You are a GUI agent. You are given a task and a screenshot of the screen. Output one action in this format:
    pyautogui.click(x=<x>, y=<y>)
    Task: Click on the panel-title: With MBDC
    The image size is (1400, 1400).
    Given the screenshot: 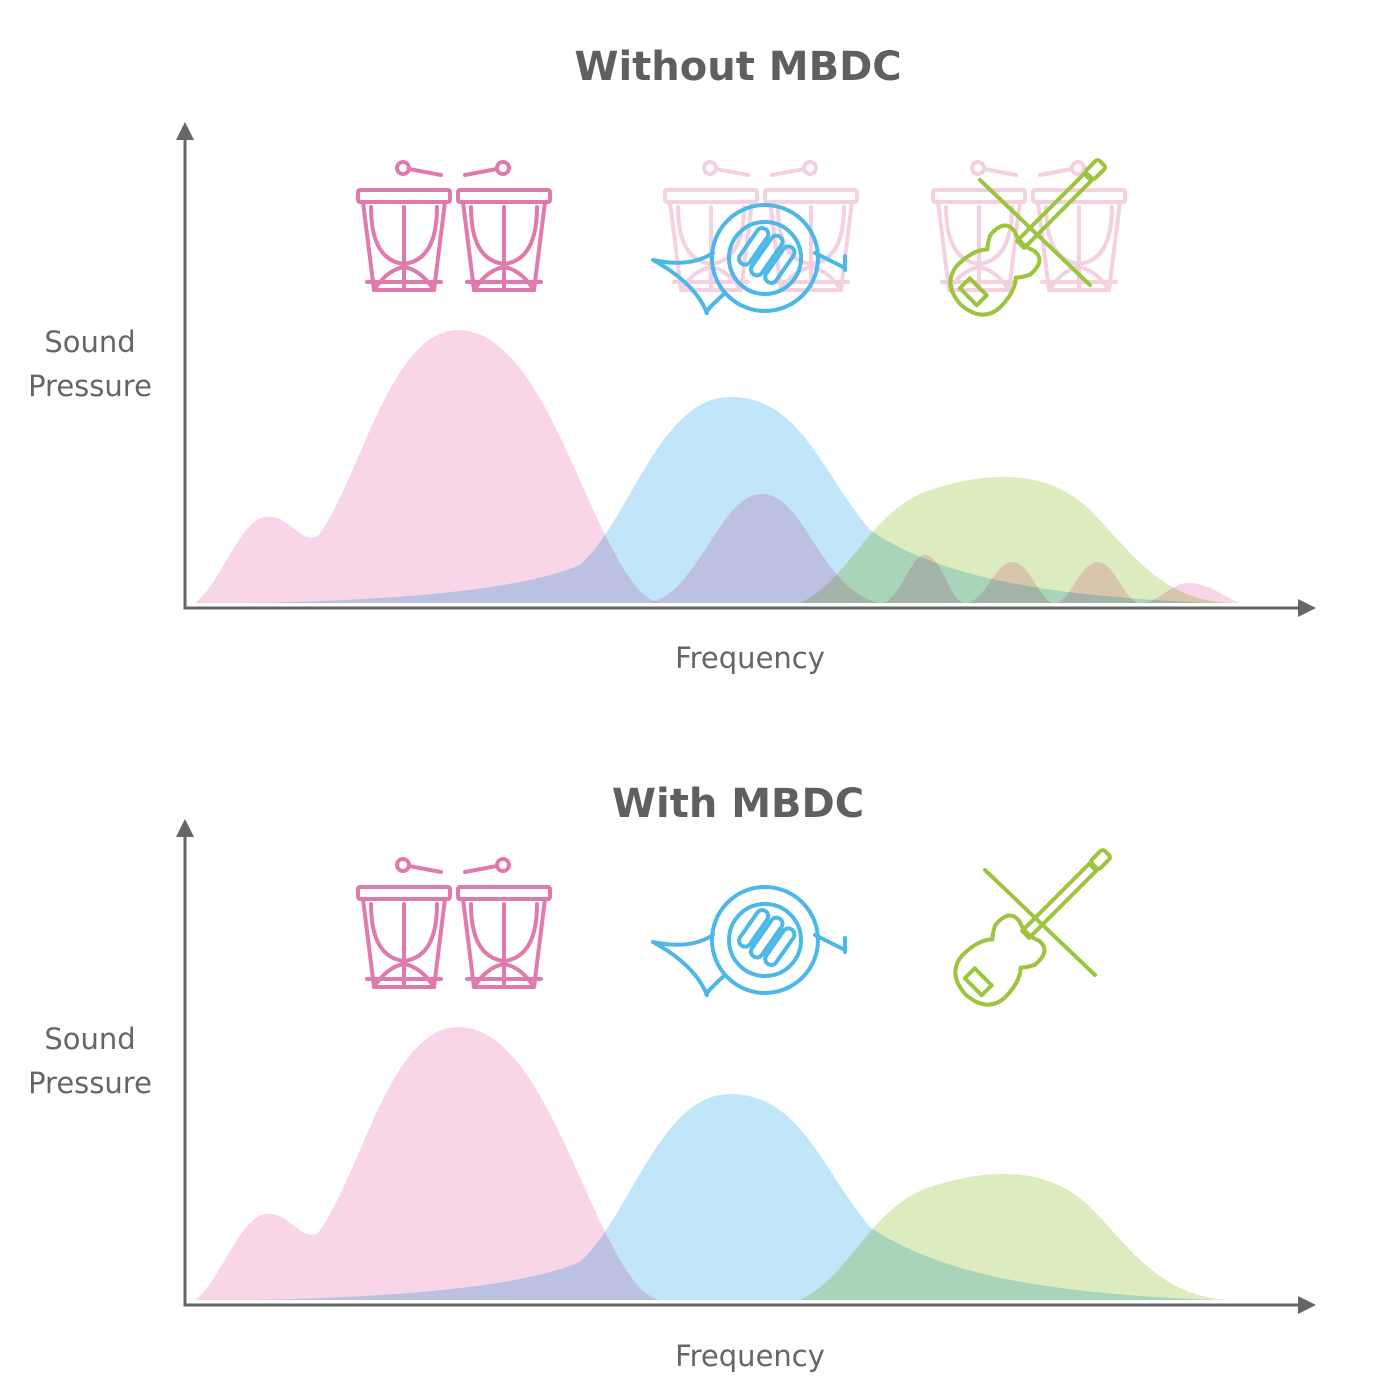 What is the action you would take?
    pyautogui.click(x=738, y=804)
    